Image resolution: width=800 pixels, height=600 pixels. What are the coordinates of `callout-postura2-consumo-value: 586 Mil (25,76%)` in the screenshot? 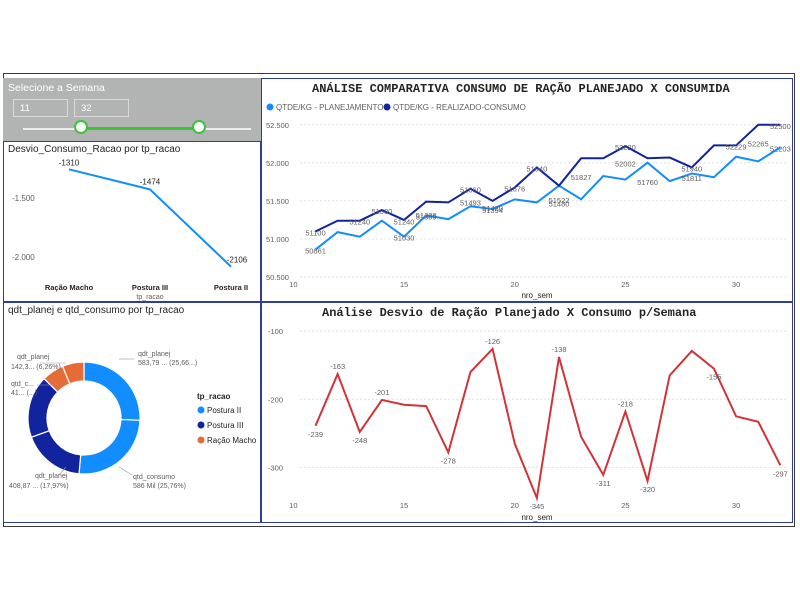 It's located at (159, 486).